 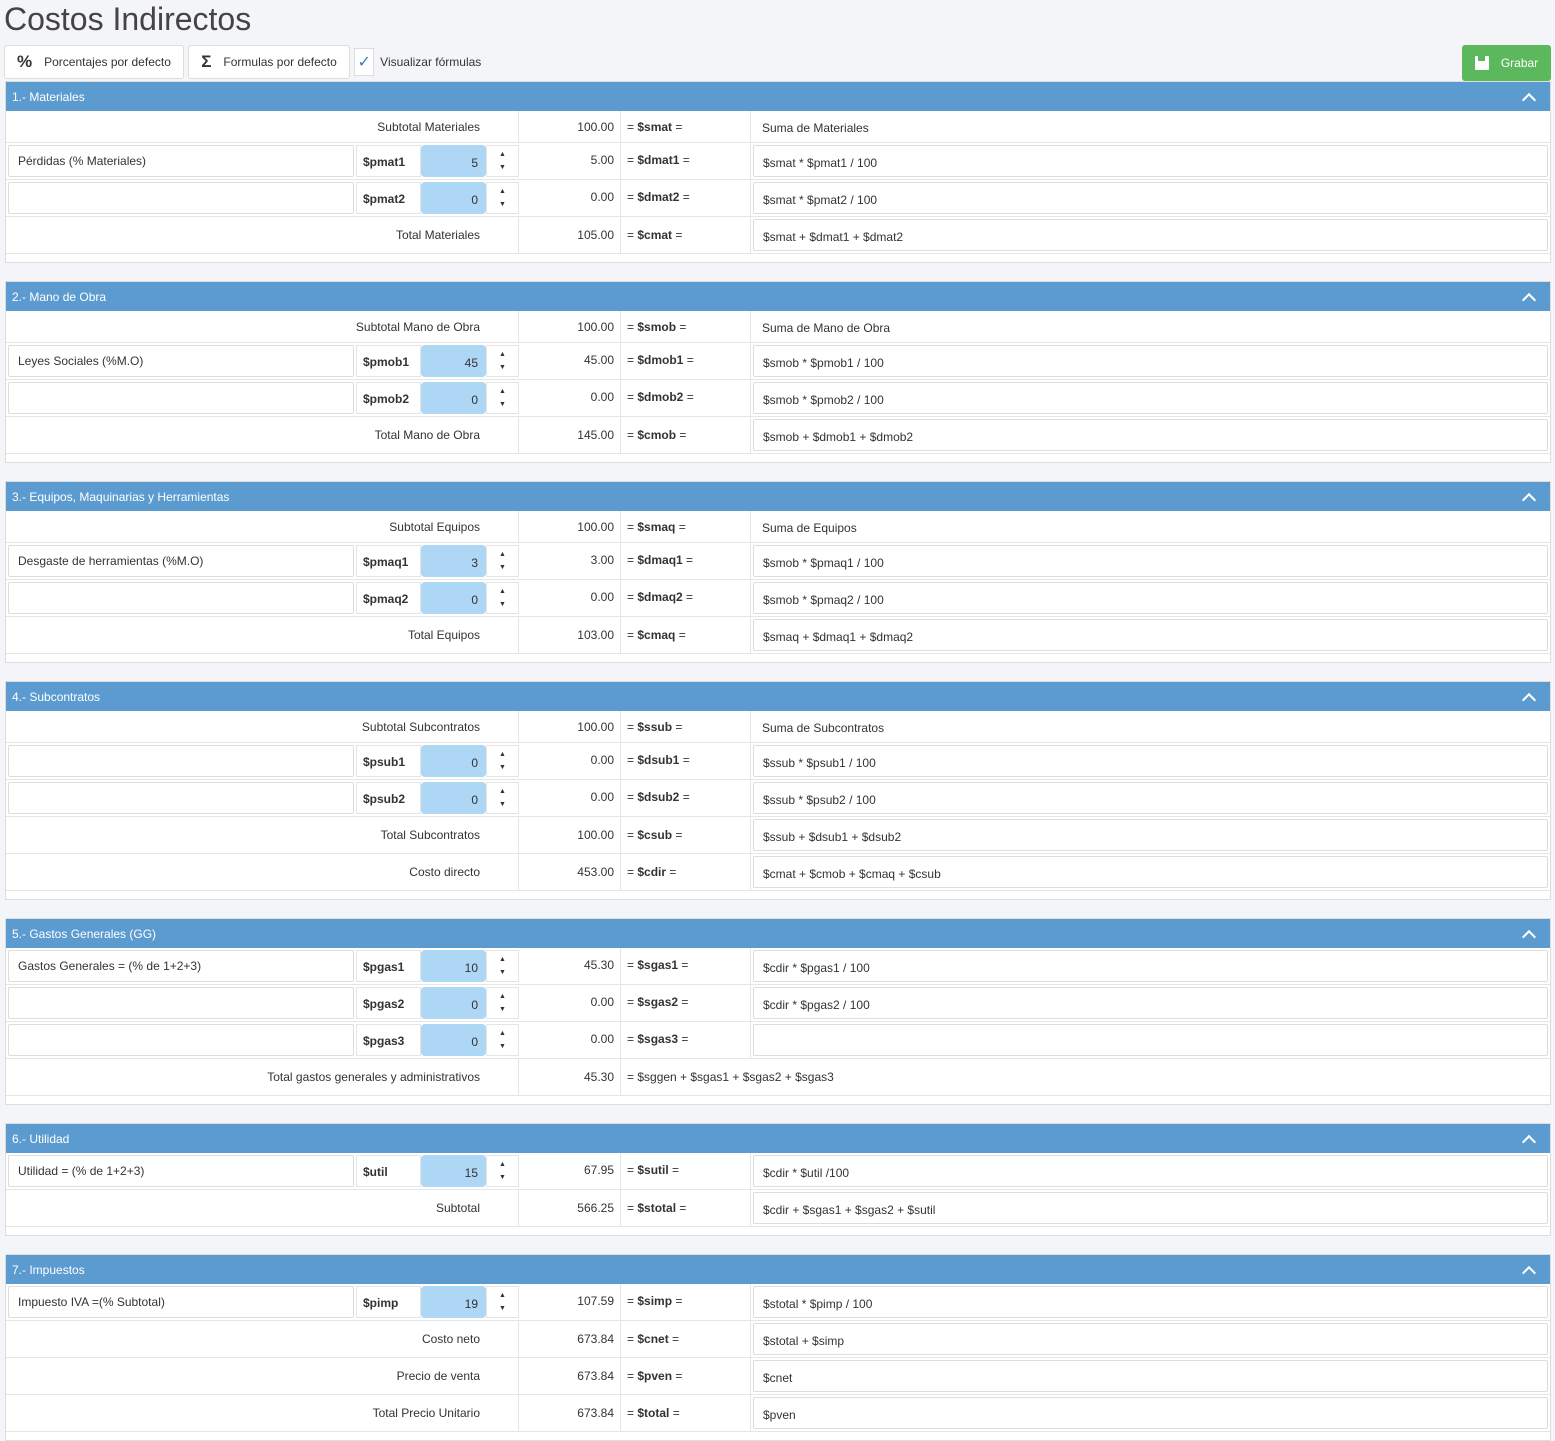 What do you see at coordinates (1150, 1208) in the screenshot?
I see `formula-field: $cdir + $sgas1 + $sgas2 + $sutil` at bounding box center [1150, 1208].